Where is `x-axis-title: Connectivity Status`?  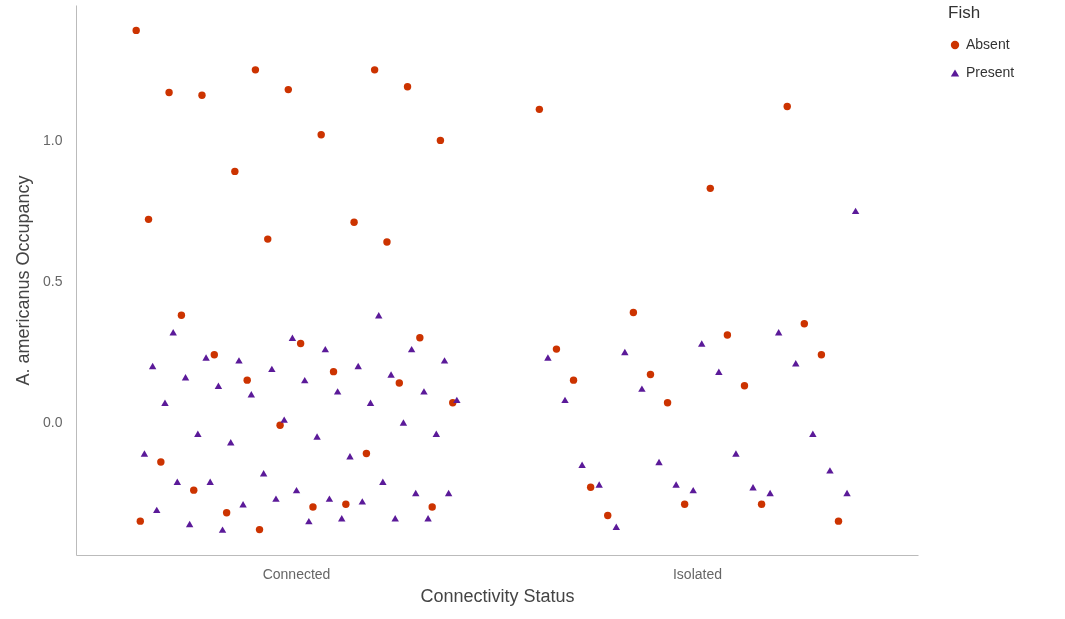 x-axis-title: Connectivity Status is located at coordinates (497, 595).